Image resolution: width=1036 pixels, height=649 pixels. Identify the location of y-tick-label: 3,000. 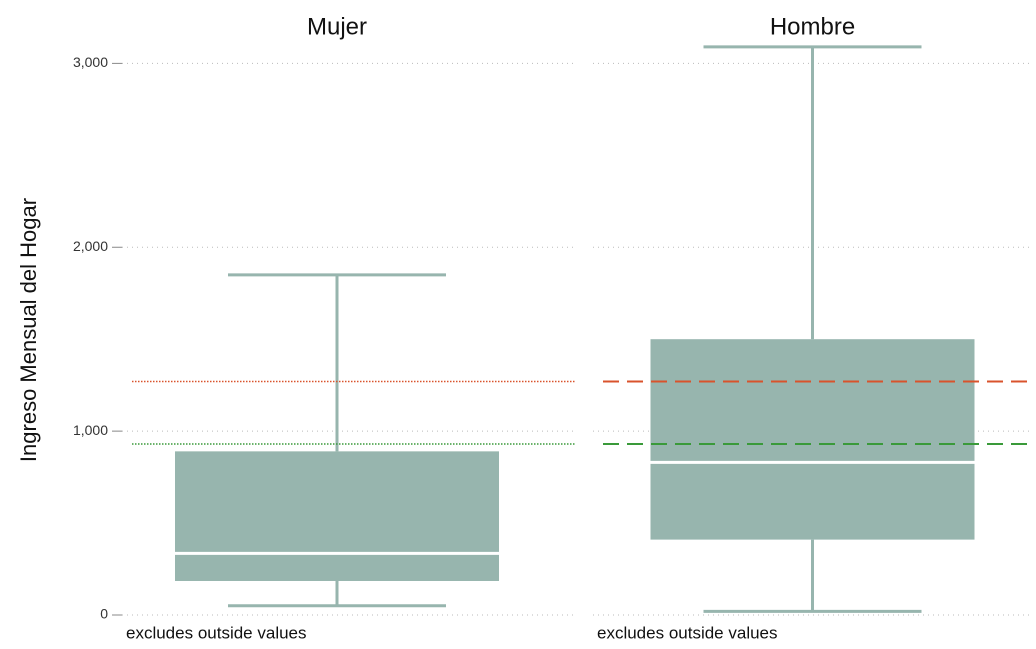
(90, 62).